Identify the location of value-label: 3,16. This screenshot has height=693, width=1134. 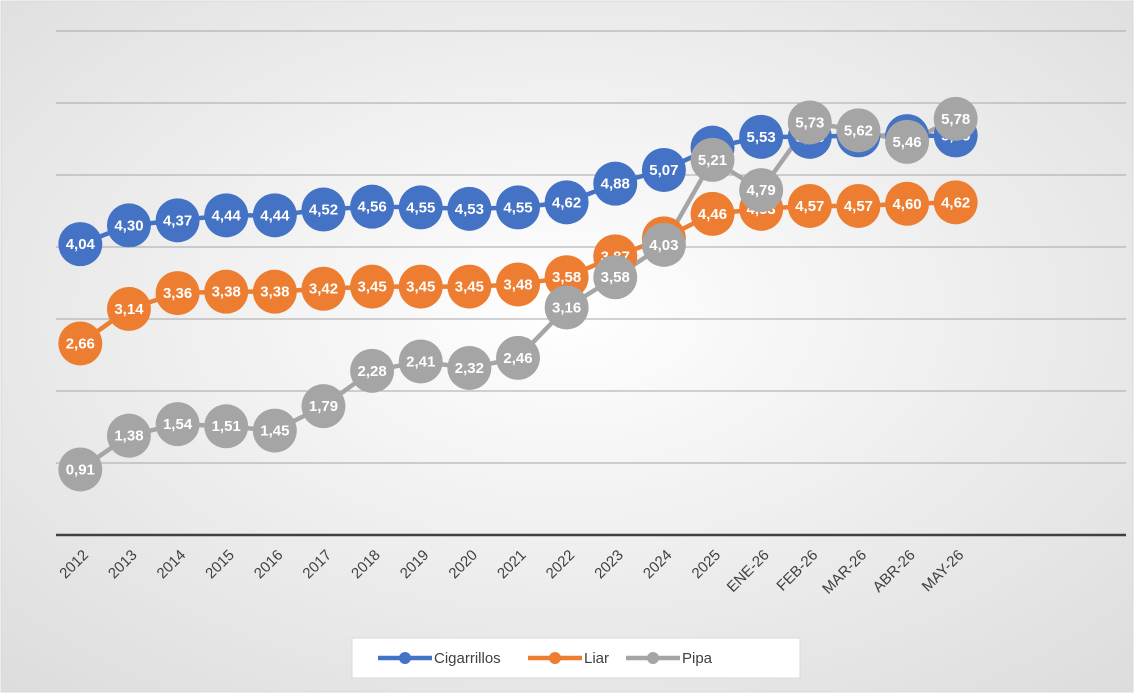
(566, 307).